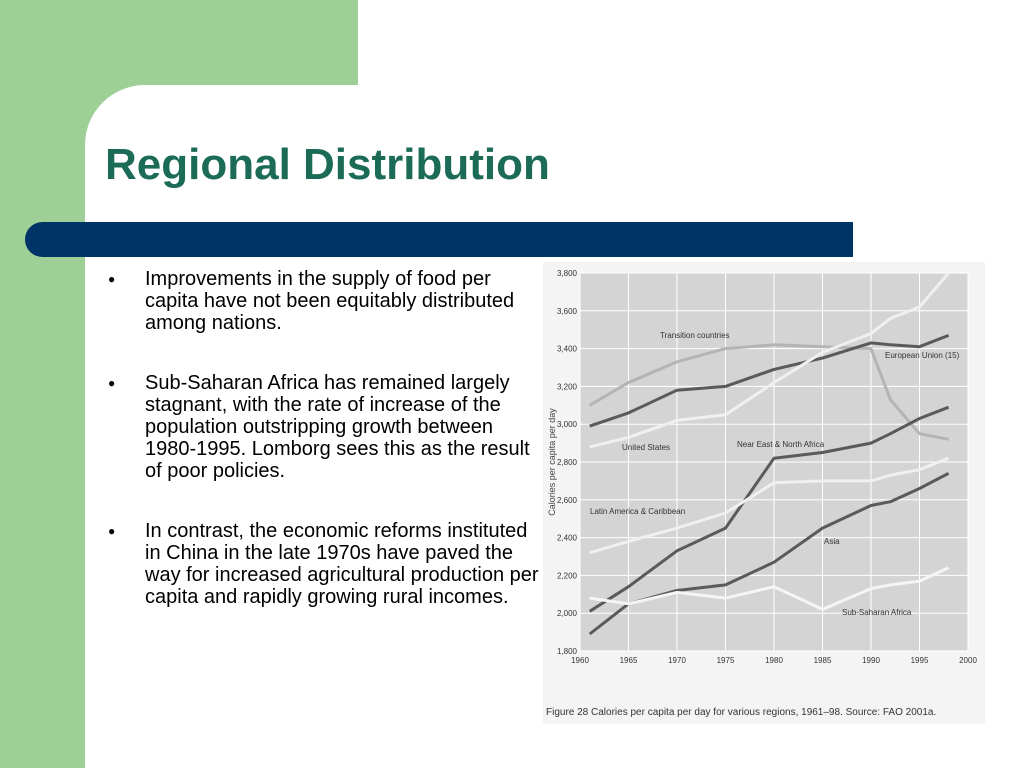  Describe the element at coordinates (968, 660) in the screenshot. I see `x-tick-label: 2000` at that location.